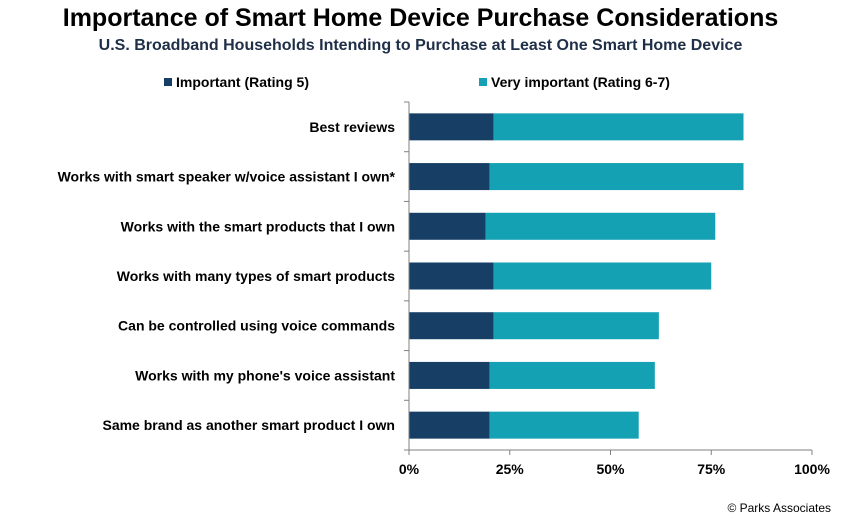  I want to click on legend-label-important: Important (Rating 5), so click(242, 82).